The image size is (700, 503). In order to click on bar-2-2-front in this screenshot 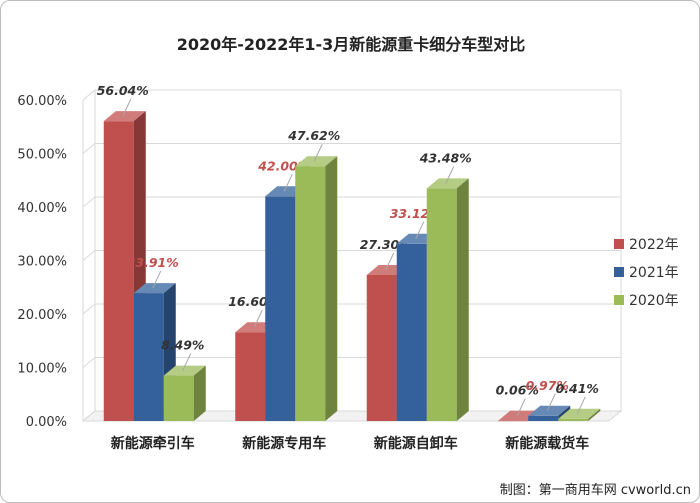, I will do `click(441, 304)`.